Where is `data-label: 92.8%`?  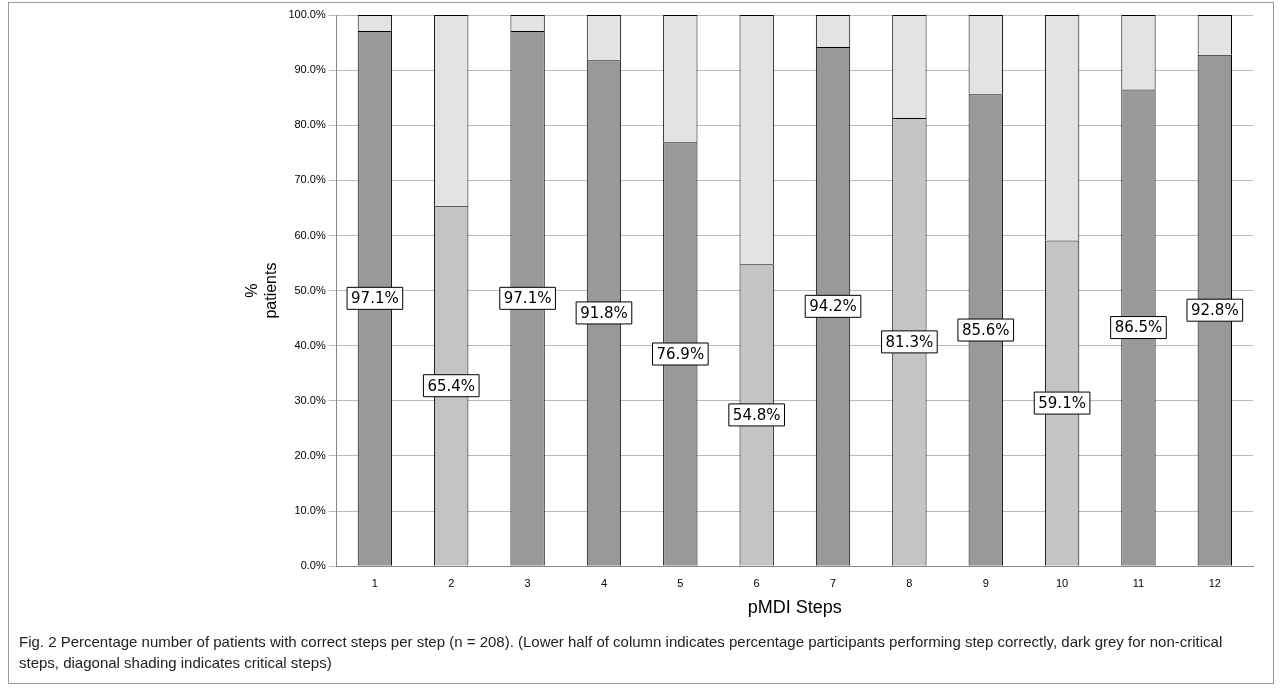 data-label: 92.8% is located at coordinates (1214, 310).